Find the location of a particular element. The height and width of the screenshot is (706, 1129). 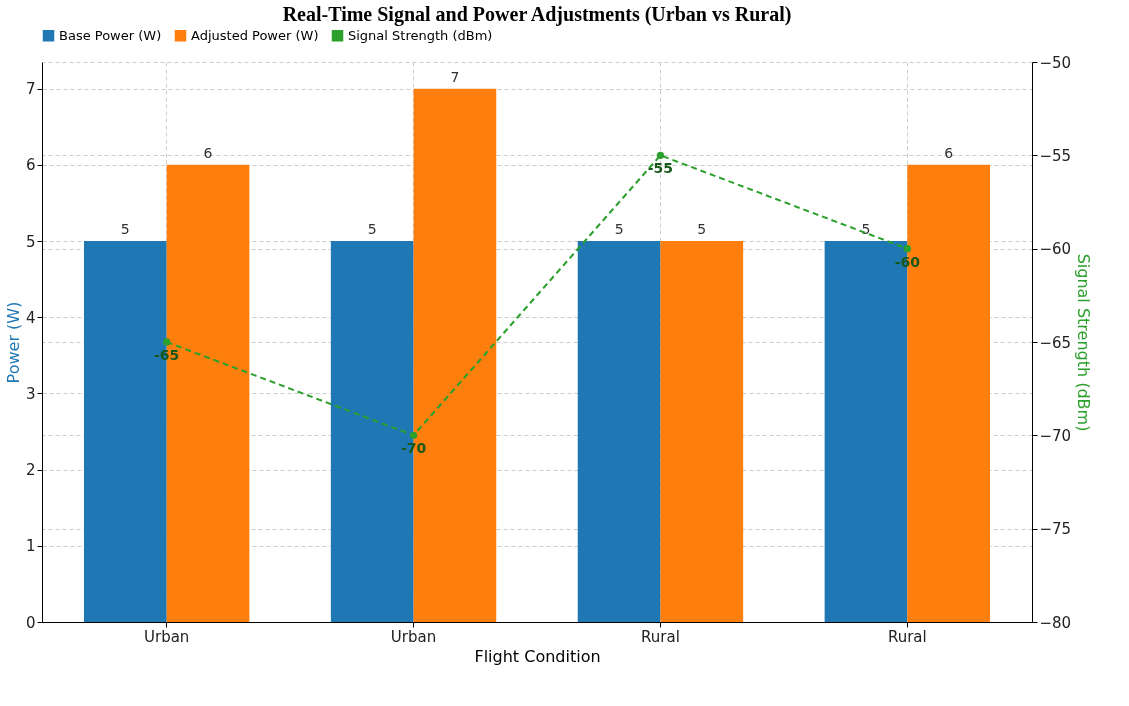

data-label: 7 is located at coordinates (455, 76).